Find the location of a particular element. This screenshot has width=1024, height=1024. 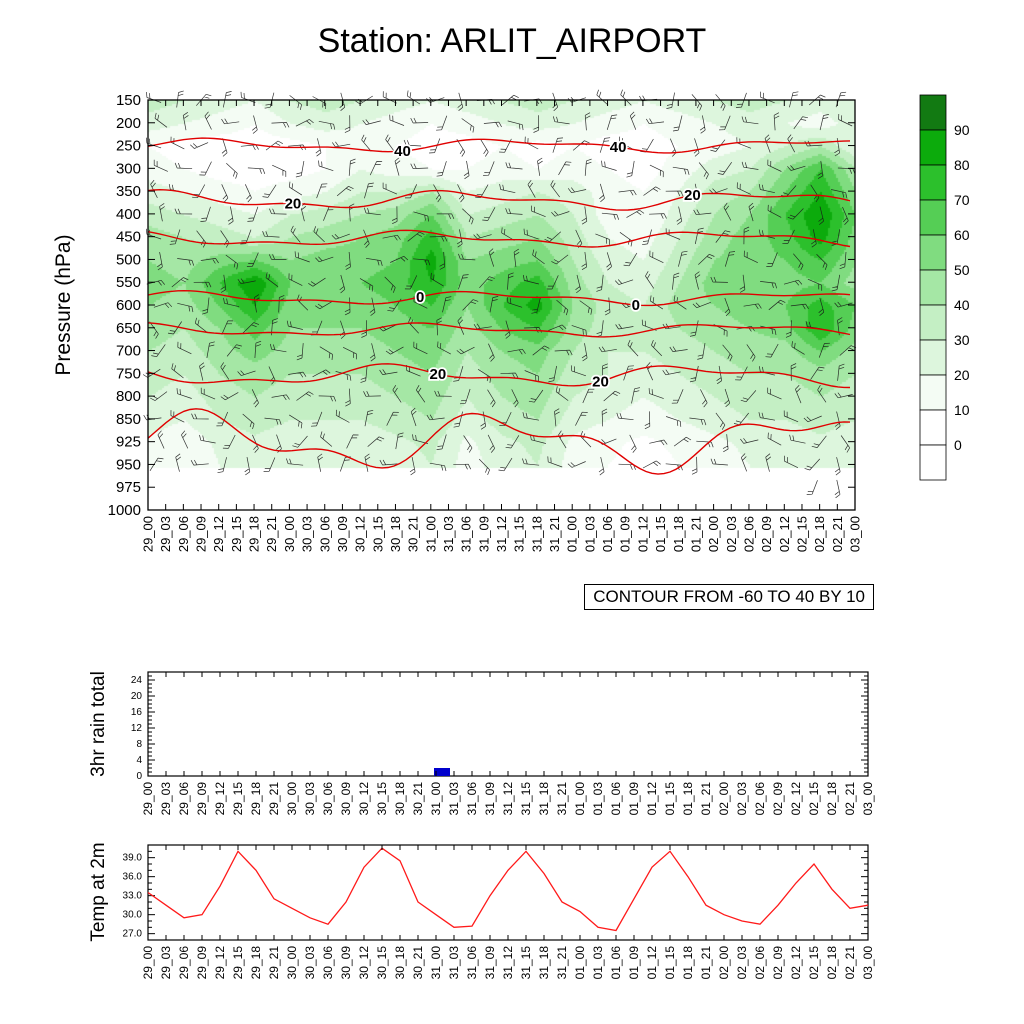

svg-text: 12 is located at coordinates (137, 728).